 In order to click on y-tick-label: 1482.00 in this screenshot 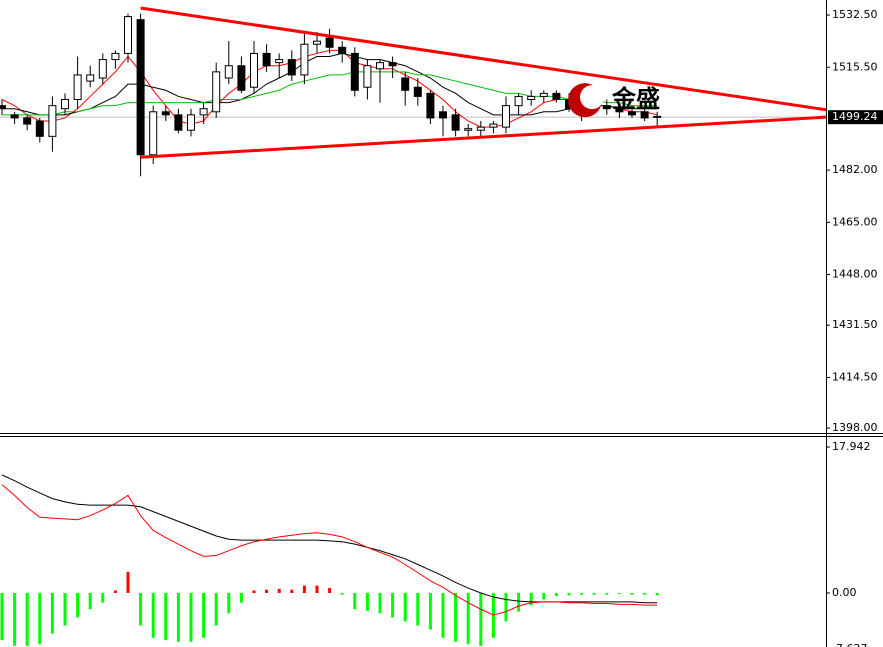, I will do `click(855, 169)`.